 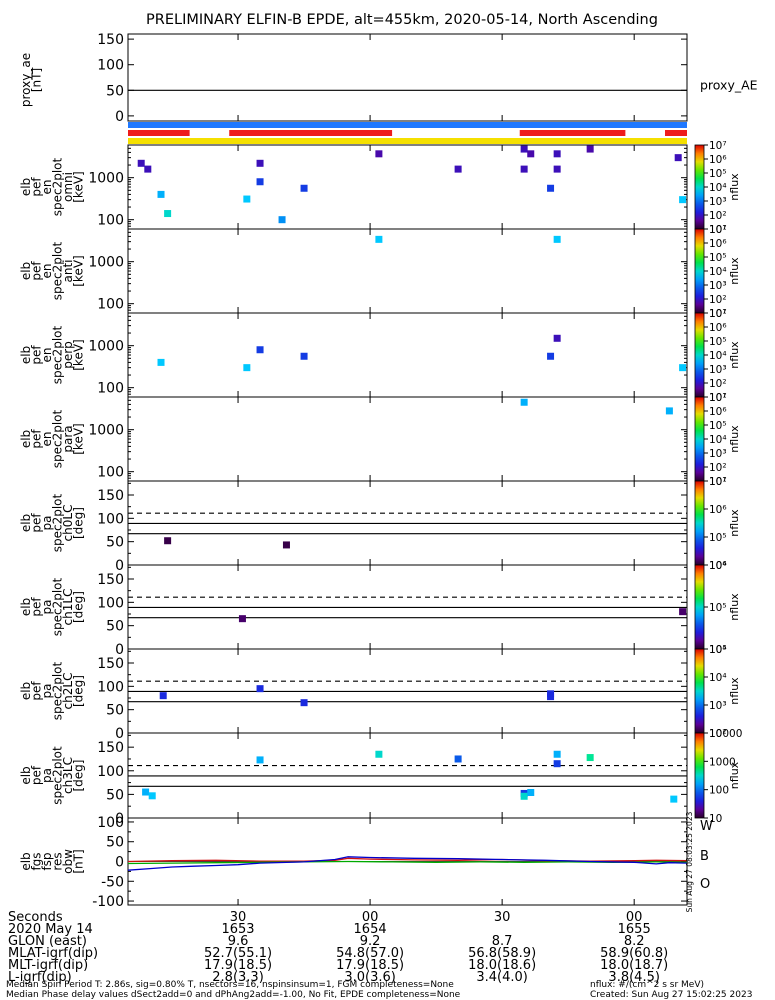 I want to click on spec-panel-3-ylabel-1: pef, so click(x=37, y=439).